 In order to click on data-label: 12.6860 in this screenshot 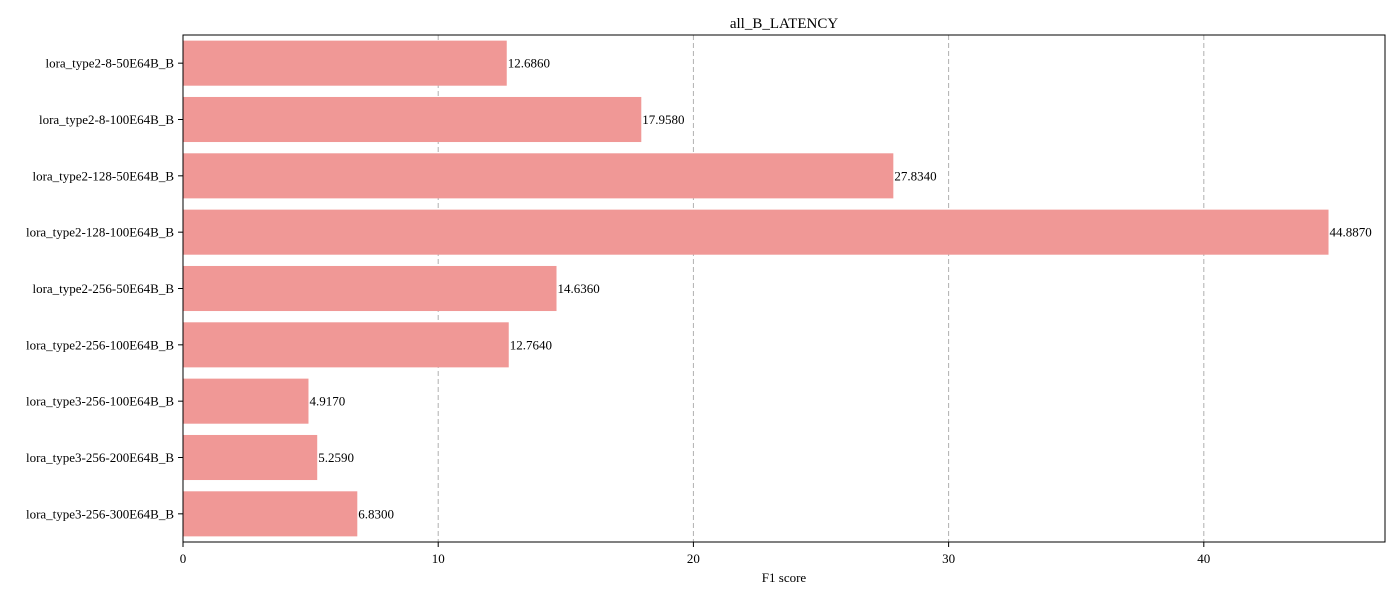, I will do `click(529, 63)`.